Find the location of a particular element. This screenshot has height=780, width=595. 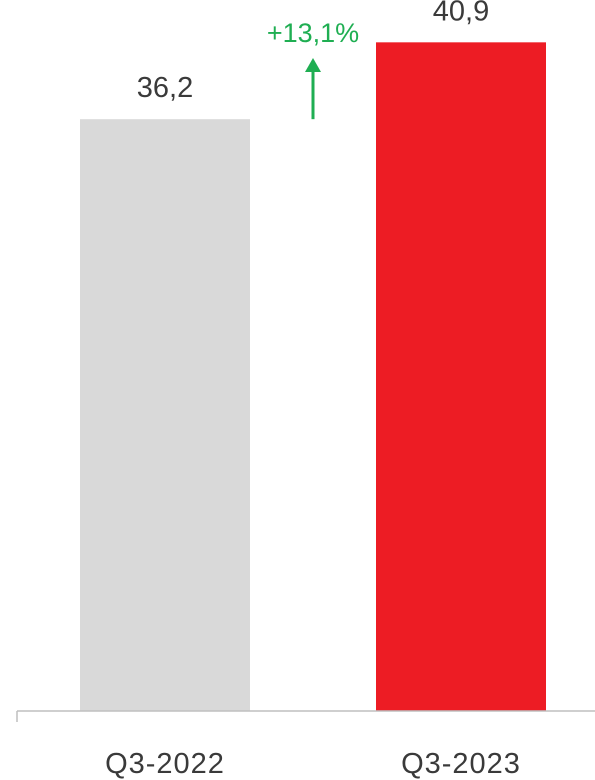

change-annotation: +13,1% is located at coordinates (313, 69).